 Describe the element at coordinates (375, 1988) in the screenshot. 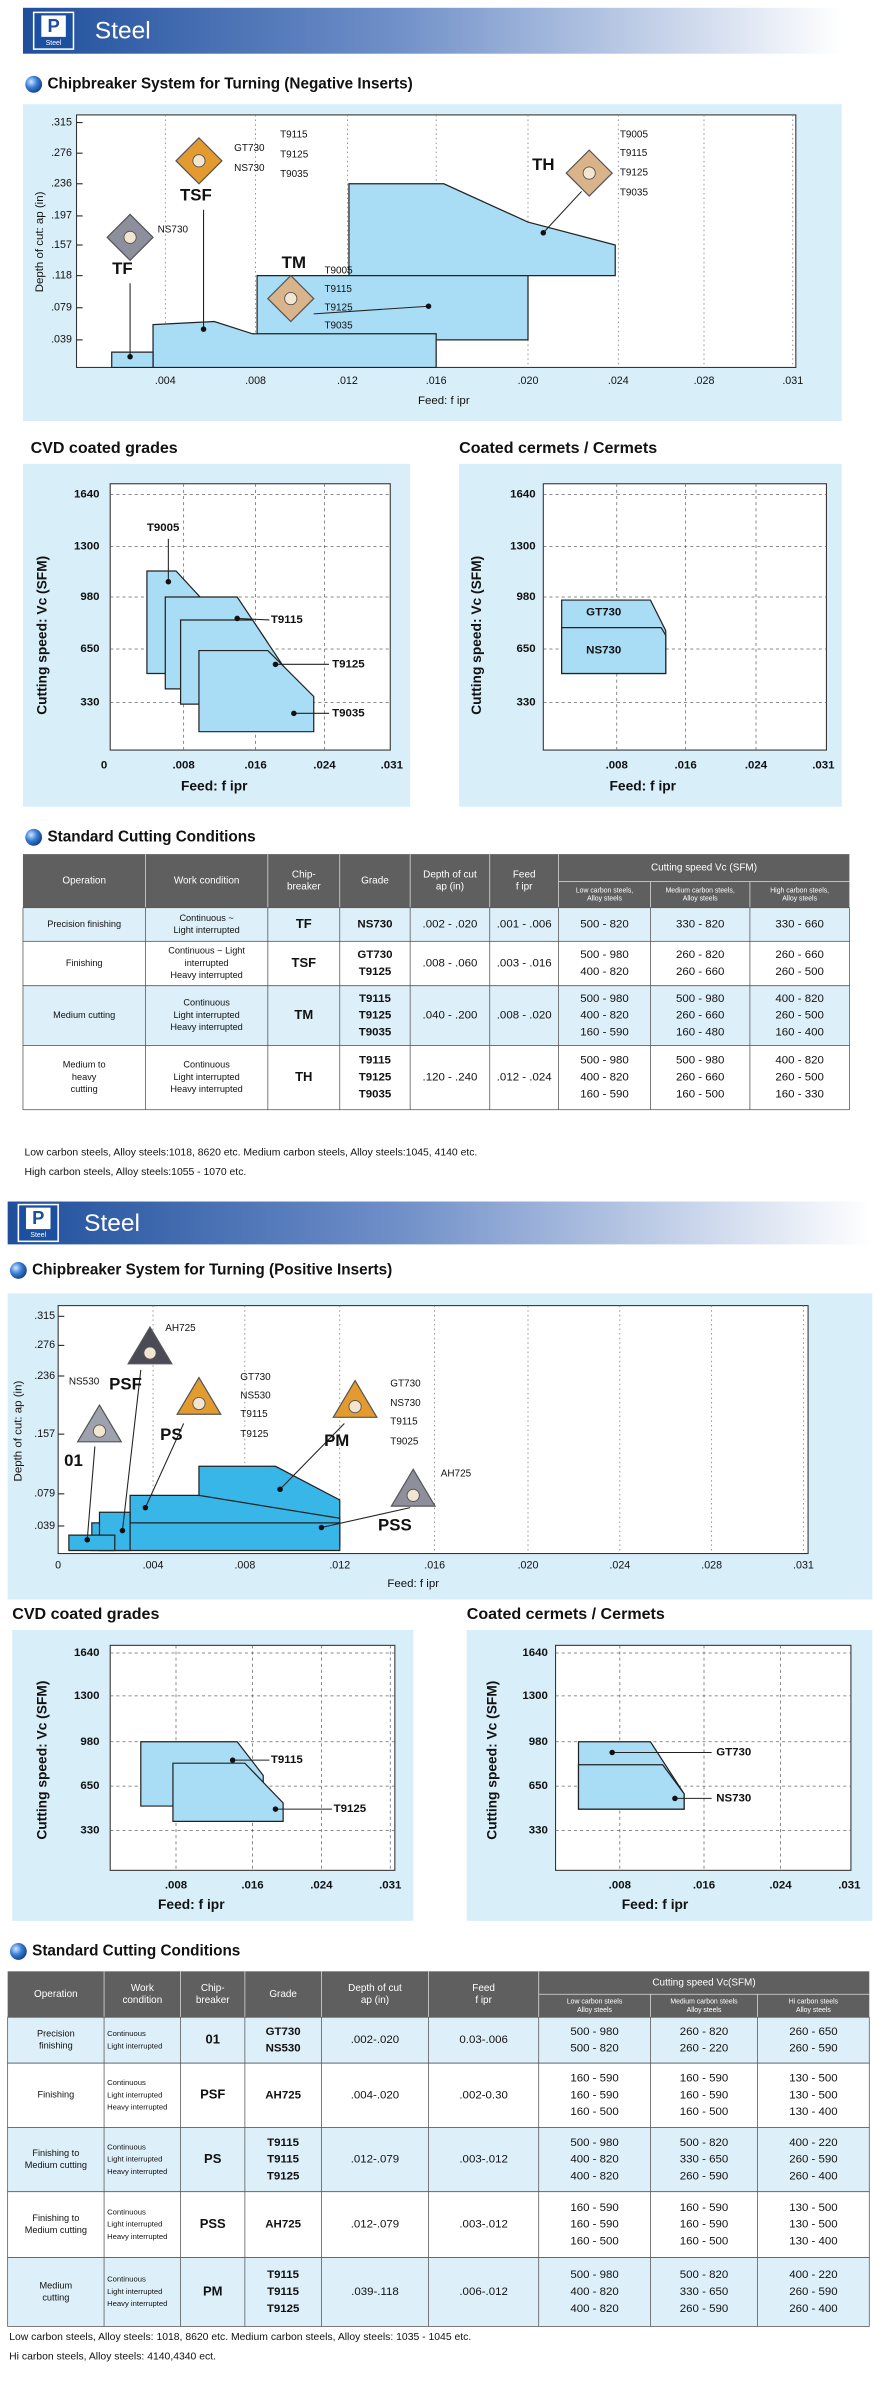

I see `table-header-cell: Depth of cut` at that location.